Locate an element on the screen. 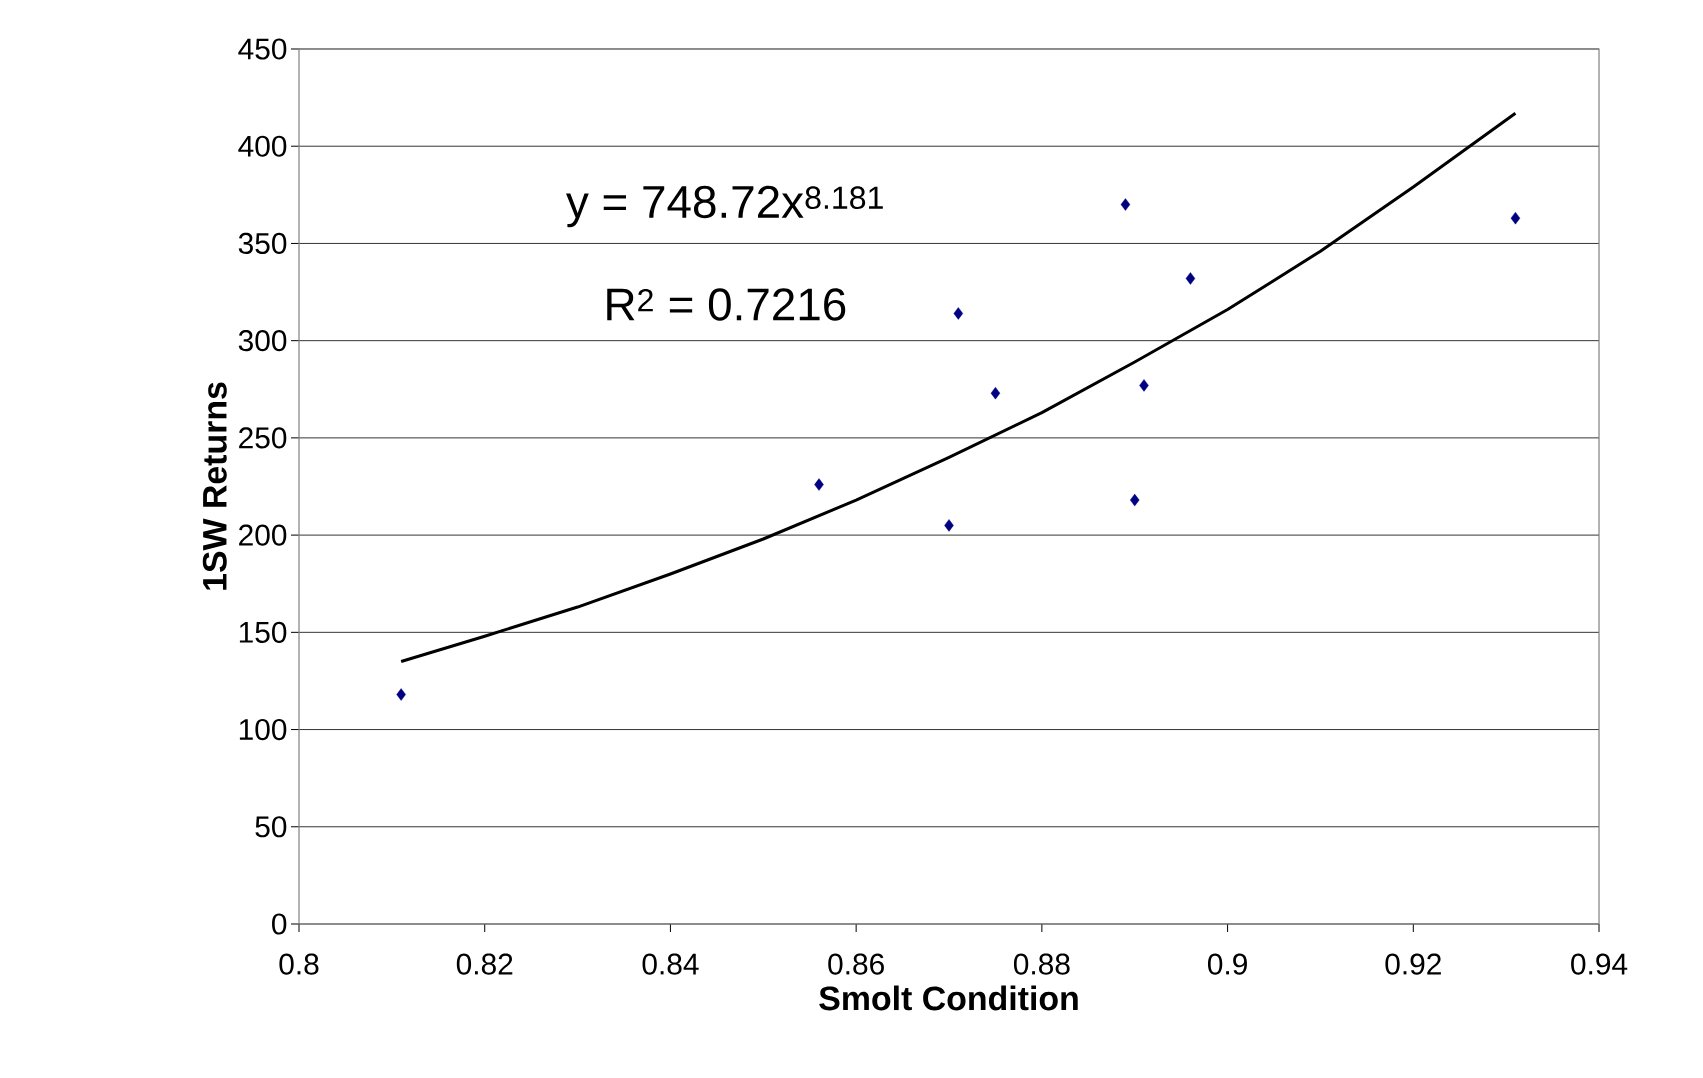 The height and width of the screenshot is (1078, 1703). x-tick-label: 0.9 is located at coordinates (1227, 964).